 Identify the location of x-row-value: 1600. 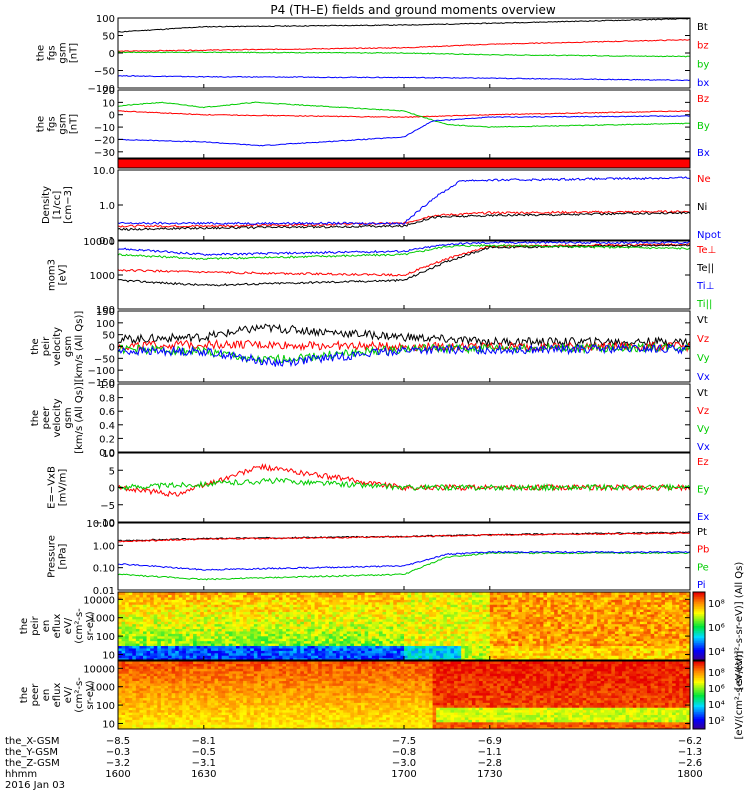
(117, 774).